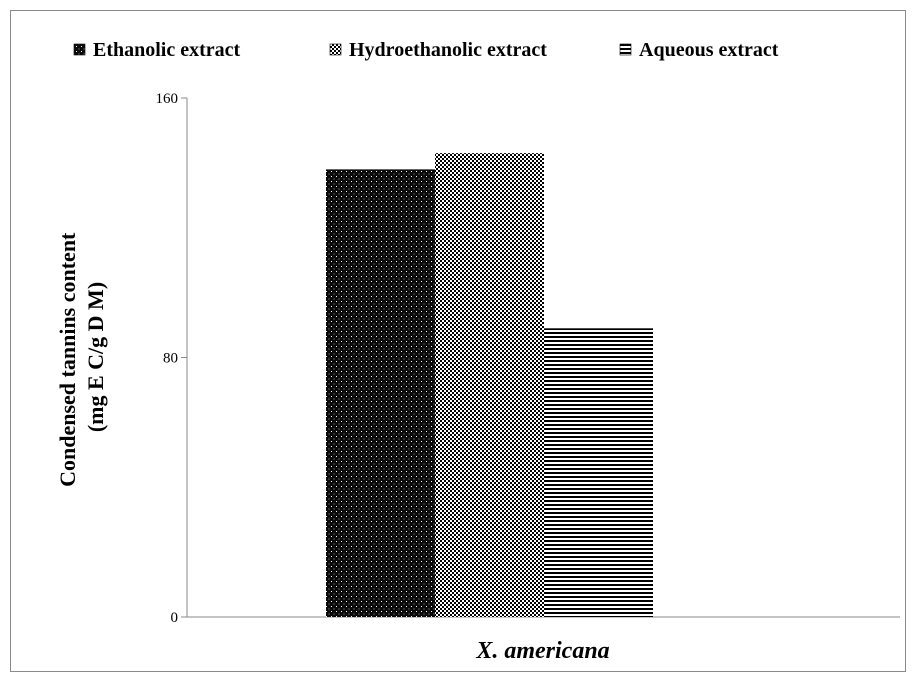 This screenshot has height=678, width=918. Describe the element at coordinates (380, 393) in the screenshot. I see `bar-ethanolic-extract` at that location.